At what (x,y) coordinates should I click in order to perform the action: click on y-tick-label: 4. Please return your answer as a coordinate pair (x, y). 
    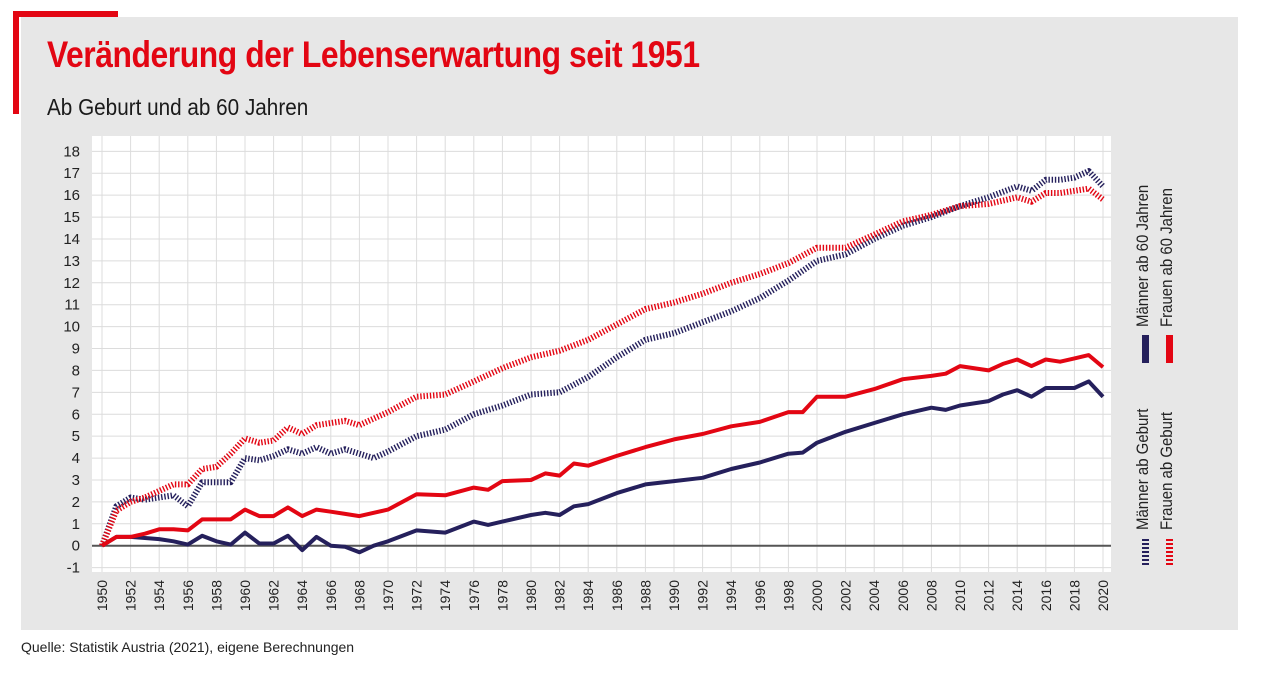
    Looking at the image, I should click on (76, 458).